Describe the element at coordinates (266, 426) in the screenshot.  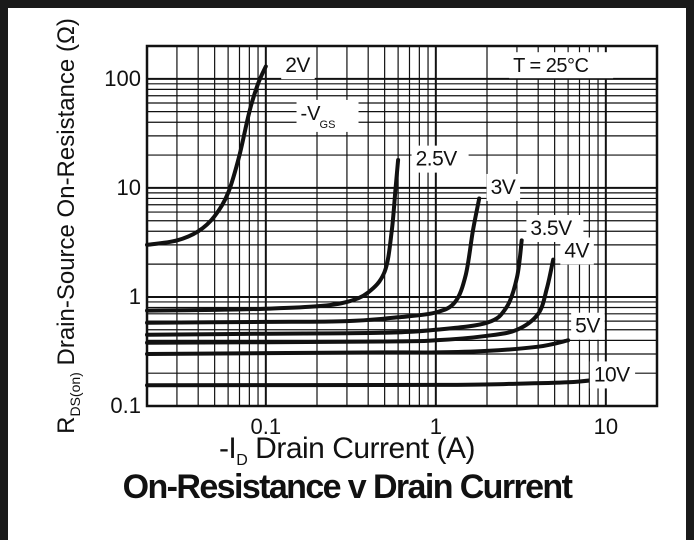
I see `x-tick-label: 0.1` at that location.